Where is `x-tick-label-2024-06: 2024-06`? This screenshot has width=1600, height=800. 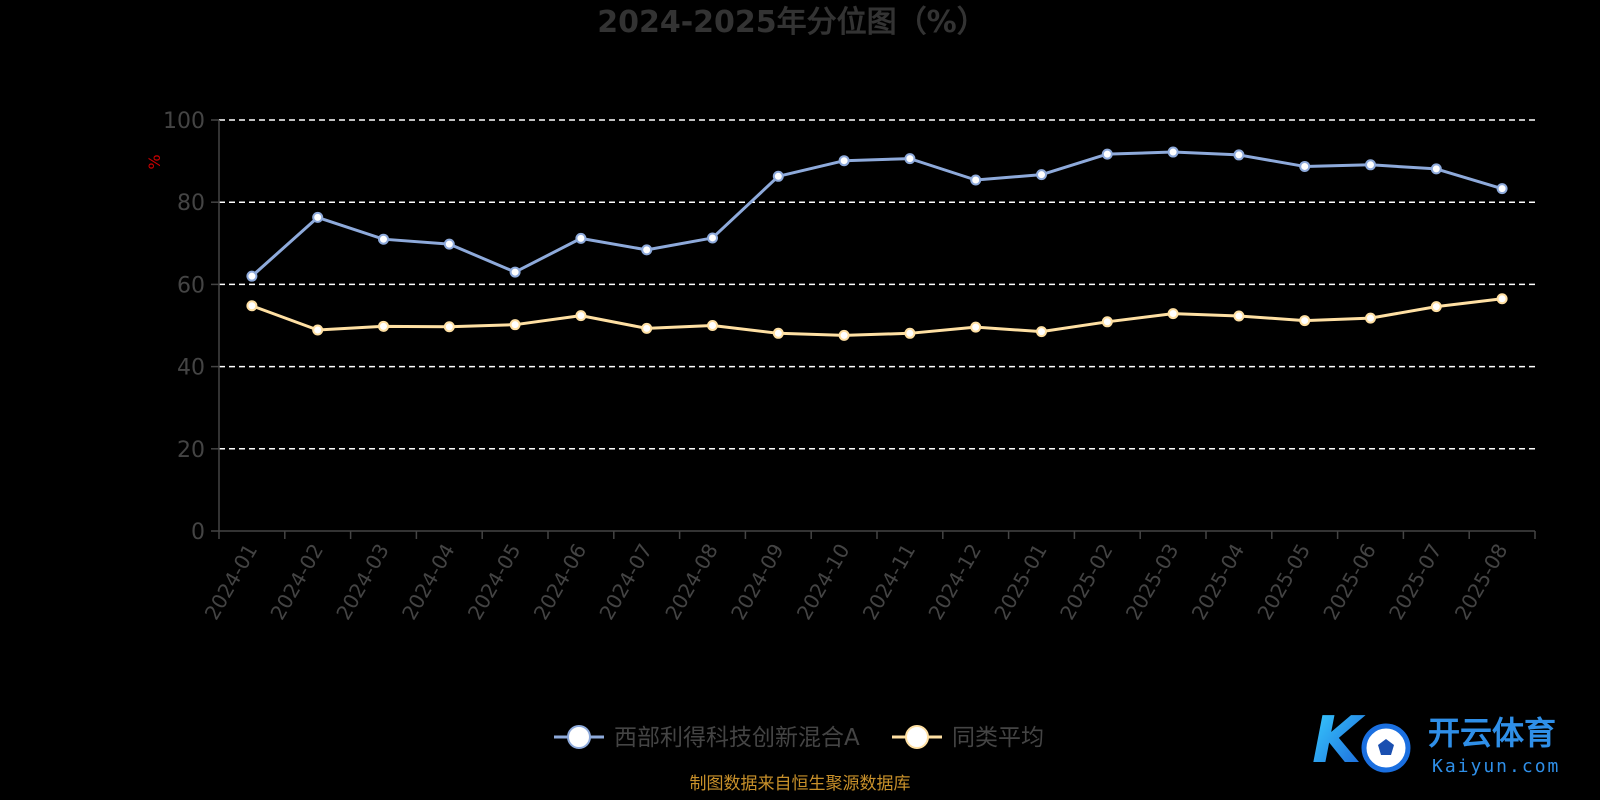 x-tick-label-2024-06: 2024-06 is located at coordinates (560, 582).